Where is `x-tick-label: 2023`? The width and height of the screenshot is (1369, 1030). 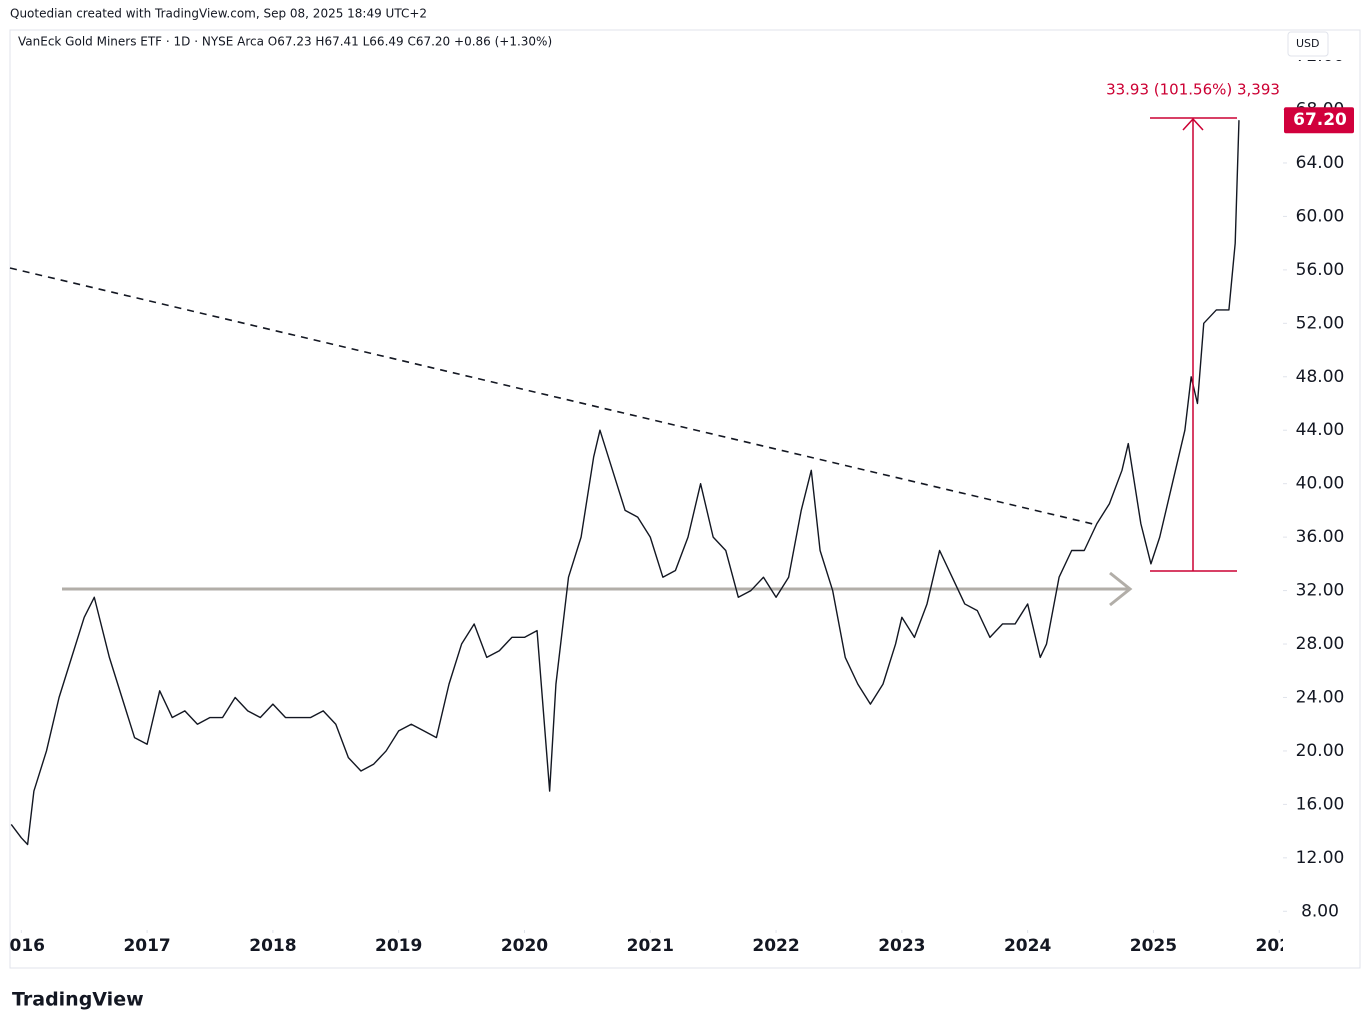 x-tick-label: 2023 is located at coordinates (901, 946).